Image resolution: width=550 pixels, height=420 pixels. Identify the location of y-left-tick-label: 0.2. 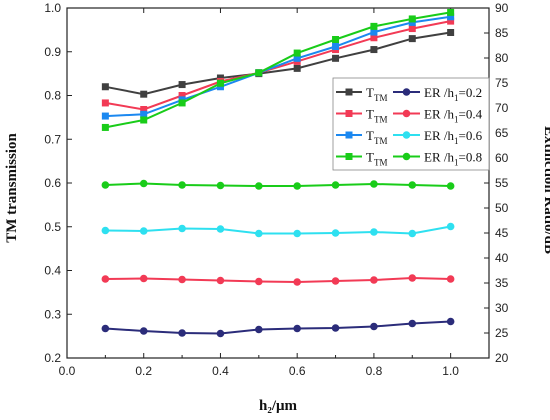
(52, 358).